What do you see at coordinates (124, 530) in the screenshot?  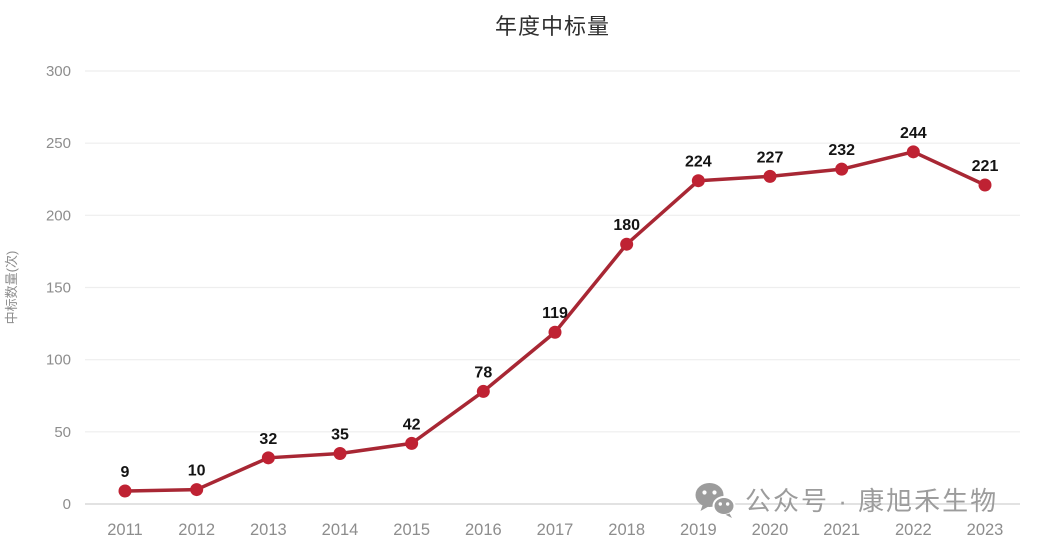 I see `x-tick-label: 2011` at bounding box center [124, 530].